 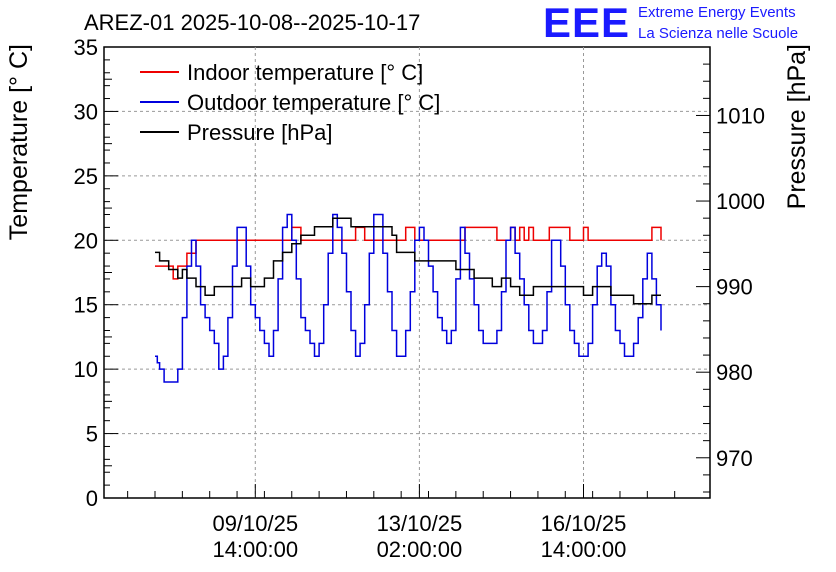 What do you see at coordinates (260, 132) in the screenshot?
I see `legend-label: Pressure [hPa]` at bounding box center [260, 132].